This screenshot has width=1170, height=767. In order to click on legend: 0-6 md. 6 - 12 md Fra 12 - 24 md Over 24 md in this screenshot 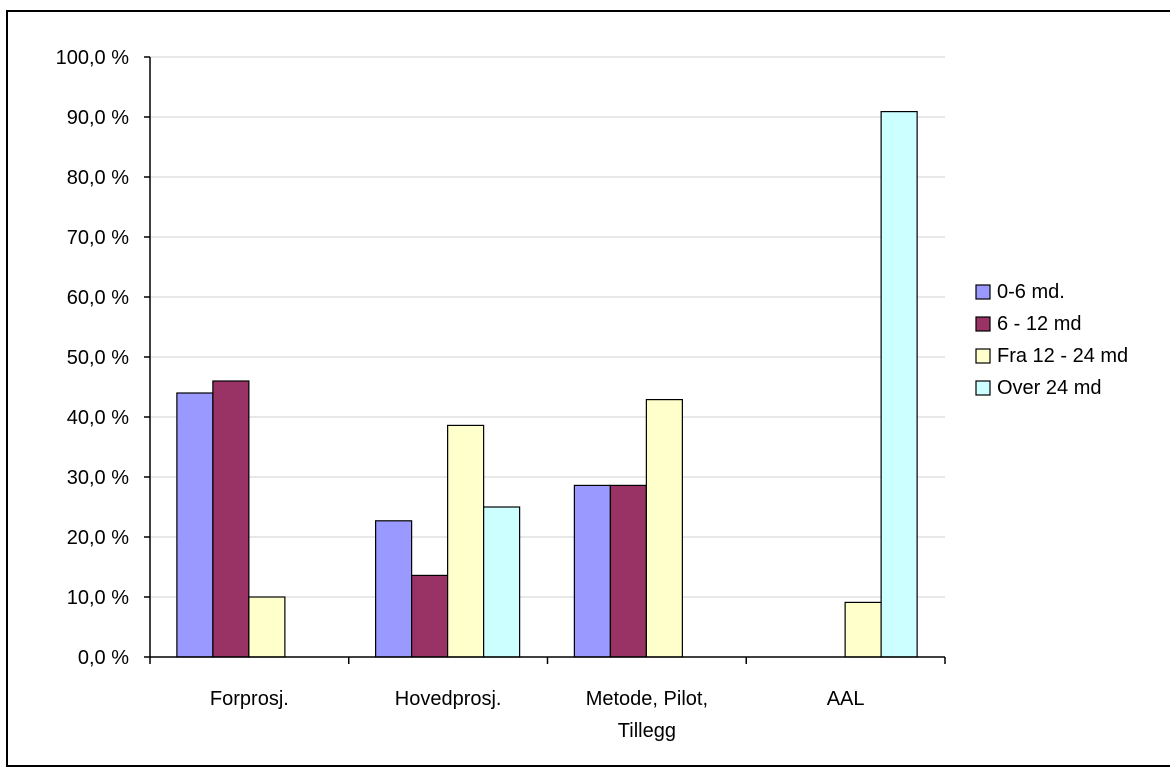, I will do `click(1051, 340)`.